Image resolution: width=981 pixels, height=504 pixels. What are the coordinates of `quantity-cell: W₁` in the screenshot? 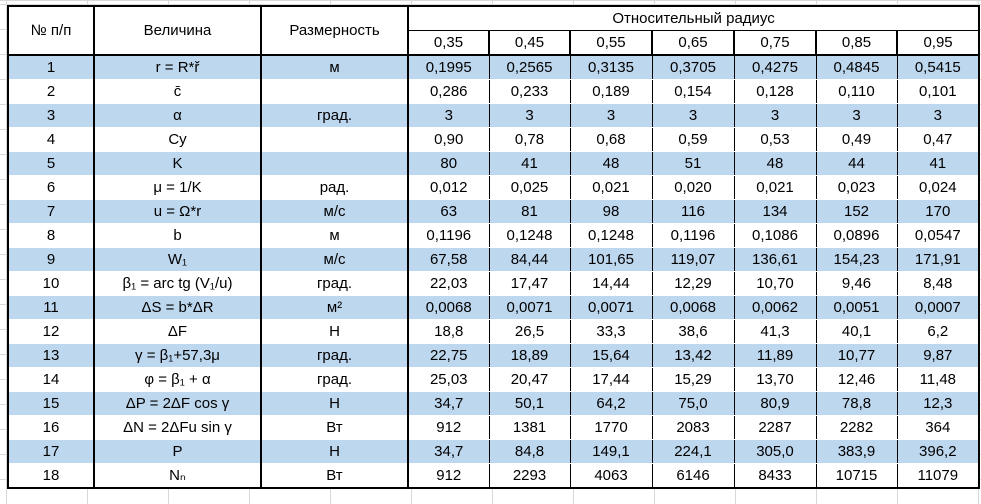 It's located at (177, 259).